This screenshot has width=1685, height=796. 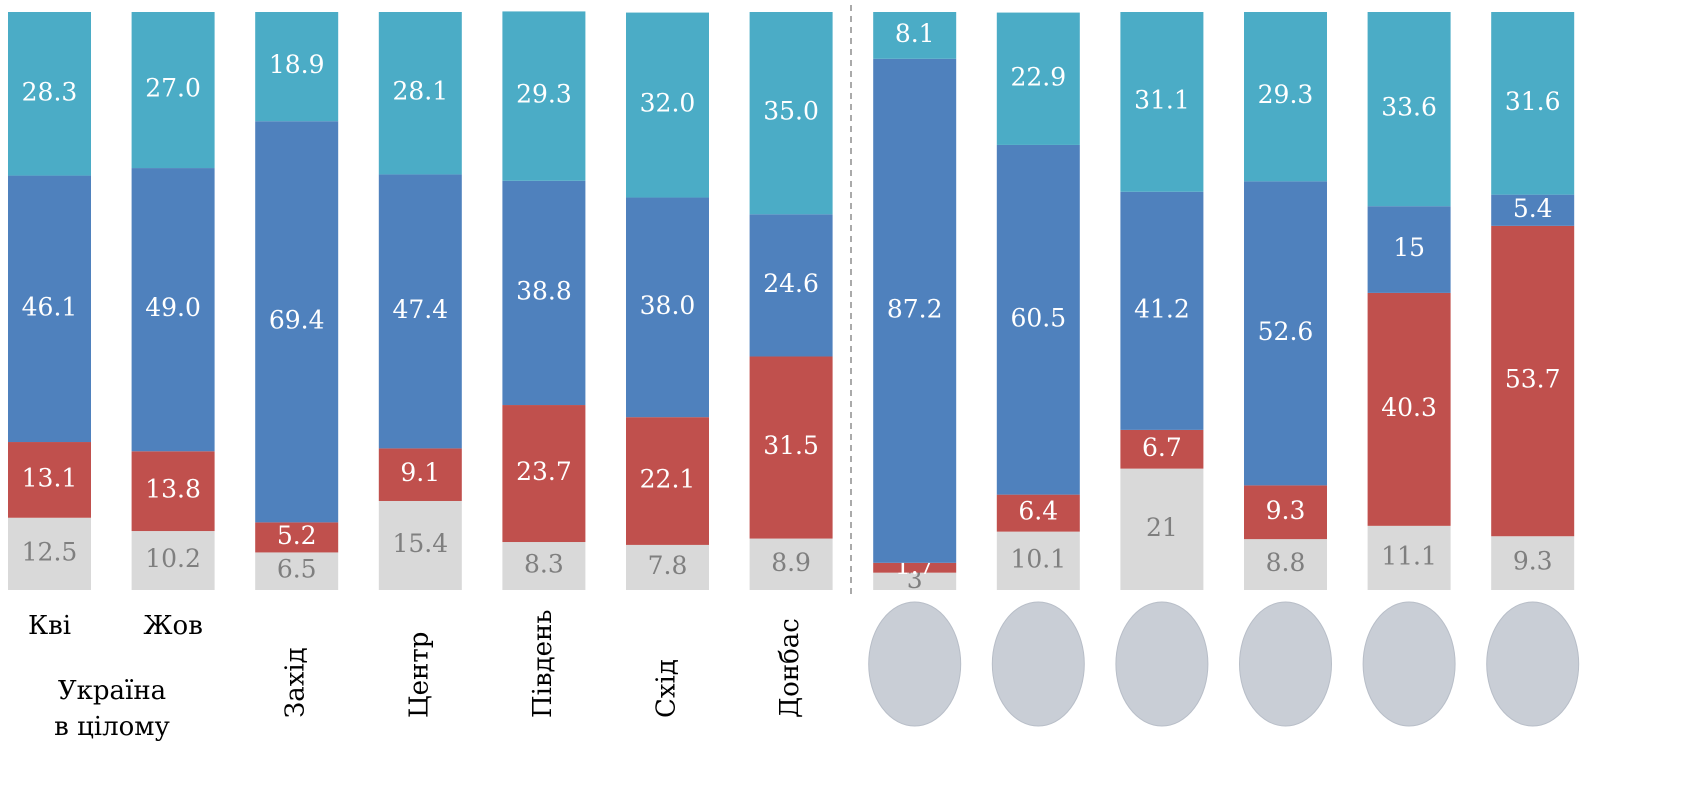 I want to click on value-label: 32.0, so click(x=668, y=103).